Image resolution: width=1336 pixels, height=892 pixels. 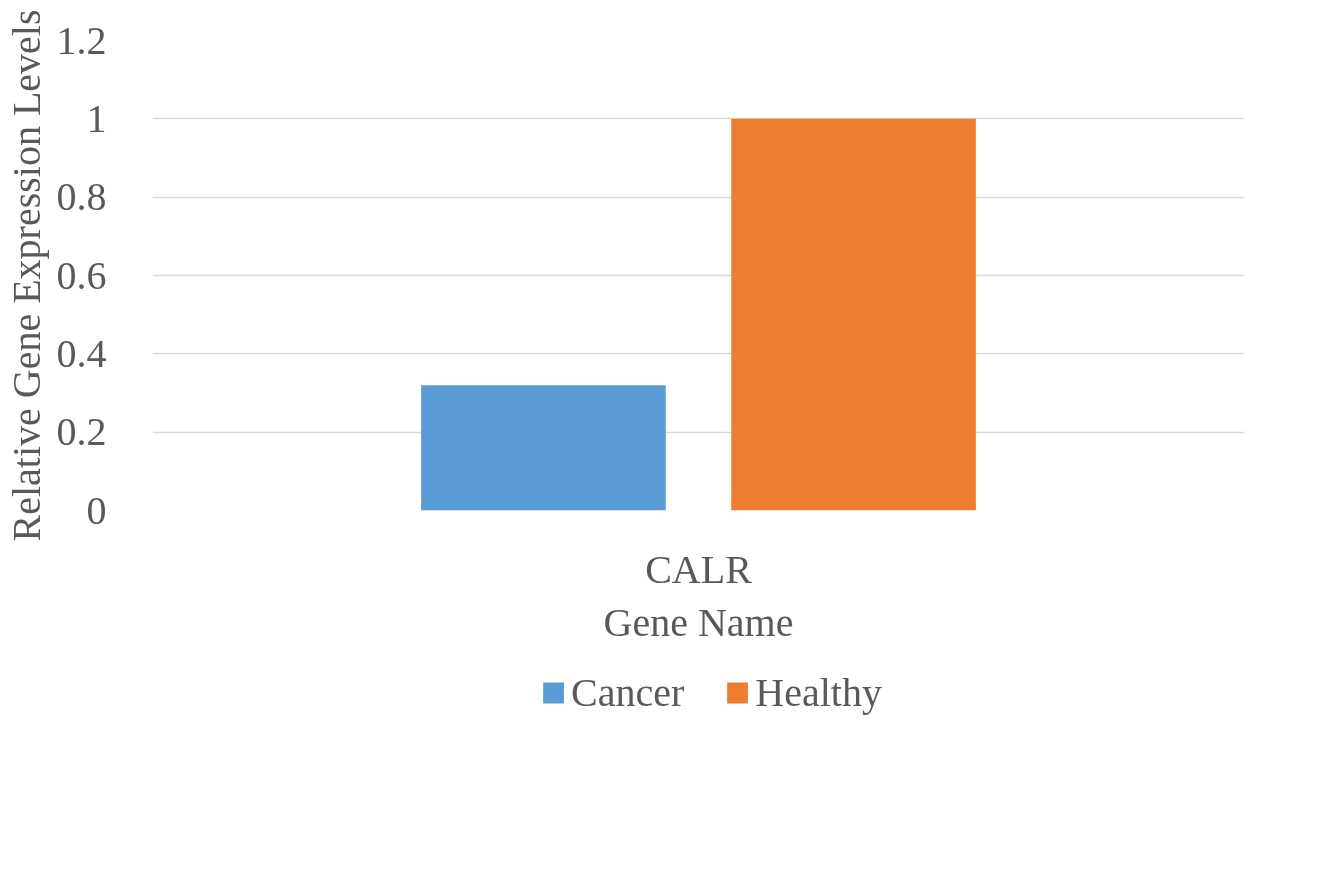 What do you see at coordinates (628, 692) in the screenshot?
I see `legend-label: Cancer` at bounding box center [628, 692].